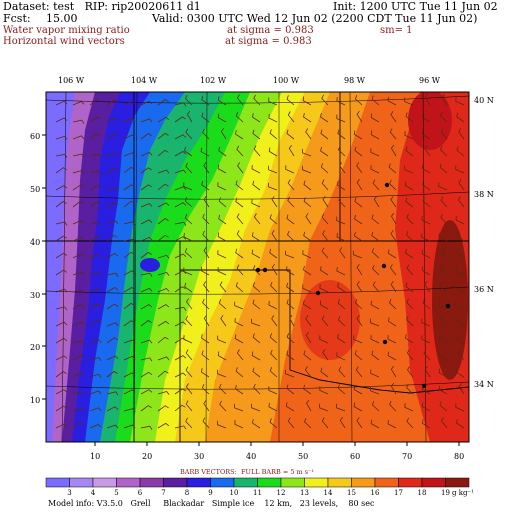 The image size is (512, 512). Describe the element at coordinates (95, 456) in the screenshot. I see `grid-x-label-10: 10` at that location.